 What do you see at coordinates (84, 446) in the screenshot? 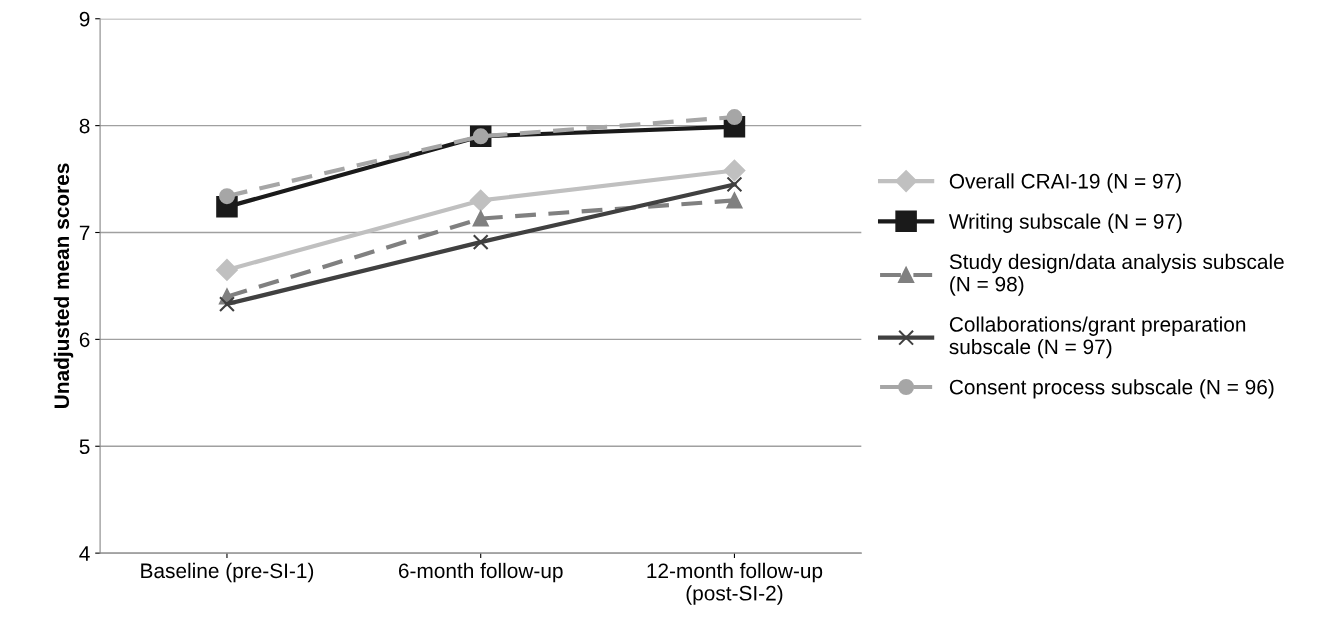
I see `y-tick-label: 5` at bounding box center [84, 446].